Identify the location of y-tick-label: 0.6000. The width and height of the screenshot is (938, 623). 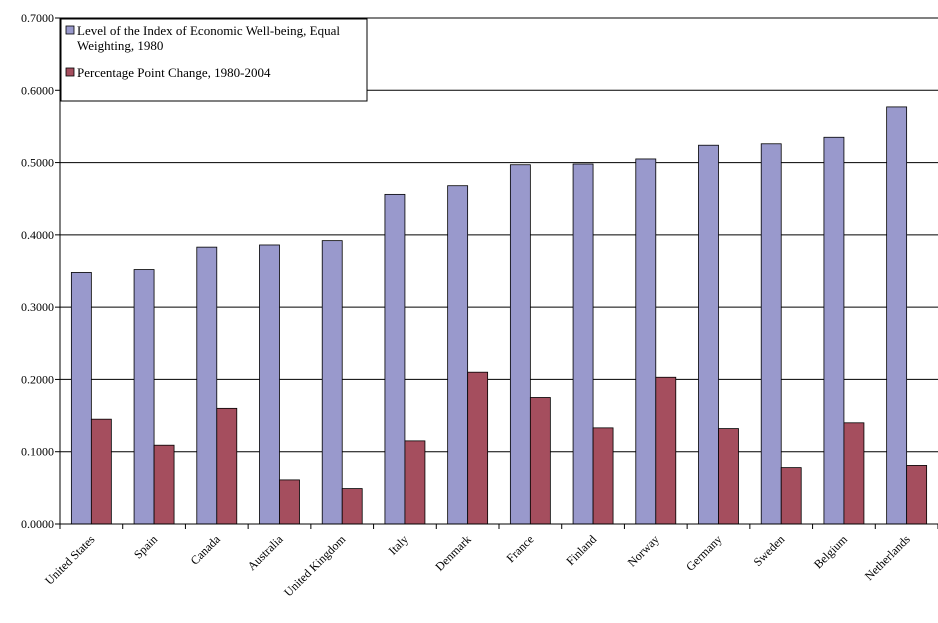
(37, 90).